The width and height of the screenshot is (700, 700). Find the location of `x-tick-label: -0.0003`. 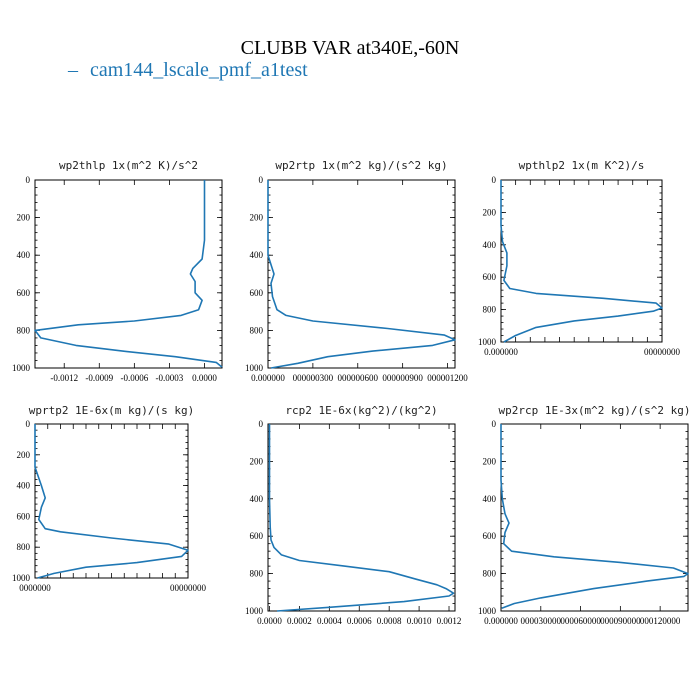

x-tick-label: -0.0003 is located at coordinates (170, 378).